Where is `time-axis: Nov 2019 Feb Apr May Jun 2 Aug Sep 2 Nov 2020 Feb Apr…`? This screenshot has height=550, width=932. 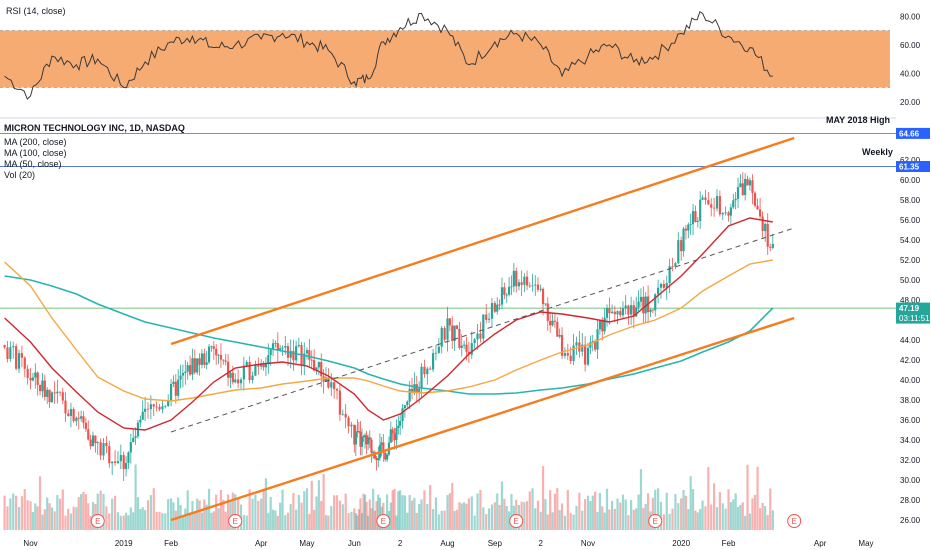
time-axis: Nov 2019 Feb Apr May Jun 2 Aug Sep 2 Nov 2020 Feb Apr… is located at coordinates (448, 543).